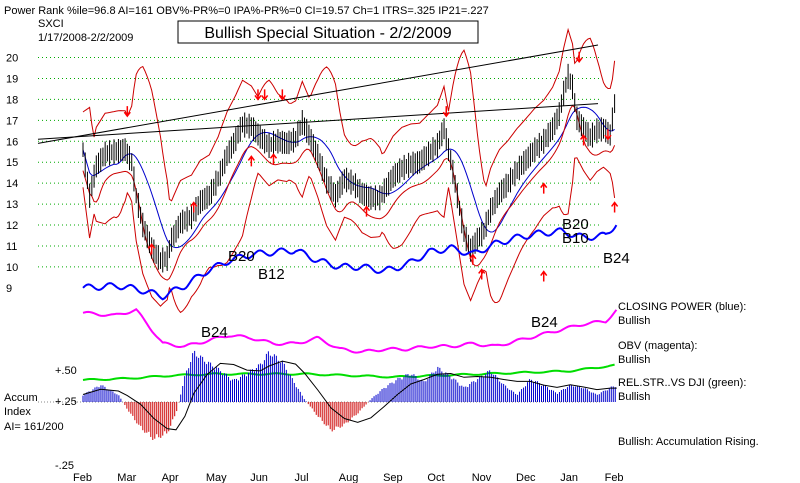 Image resolution: width=800 pixels, height=483 pixels. What do you see at coordinates (393, 477) in the screenshot?
I see `x-tick-sep-7: Sep` at bounding box center [393, 477].